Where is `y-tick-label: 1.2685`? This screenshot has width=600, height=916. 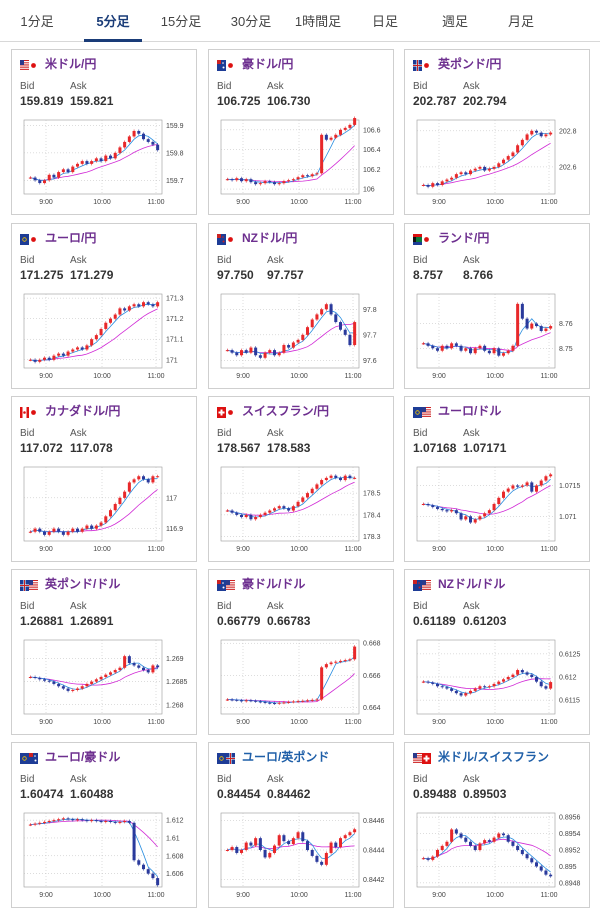 y-tick-label: 1.2685 is located at coordinates (177, 682).